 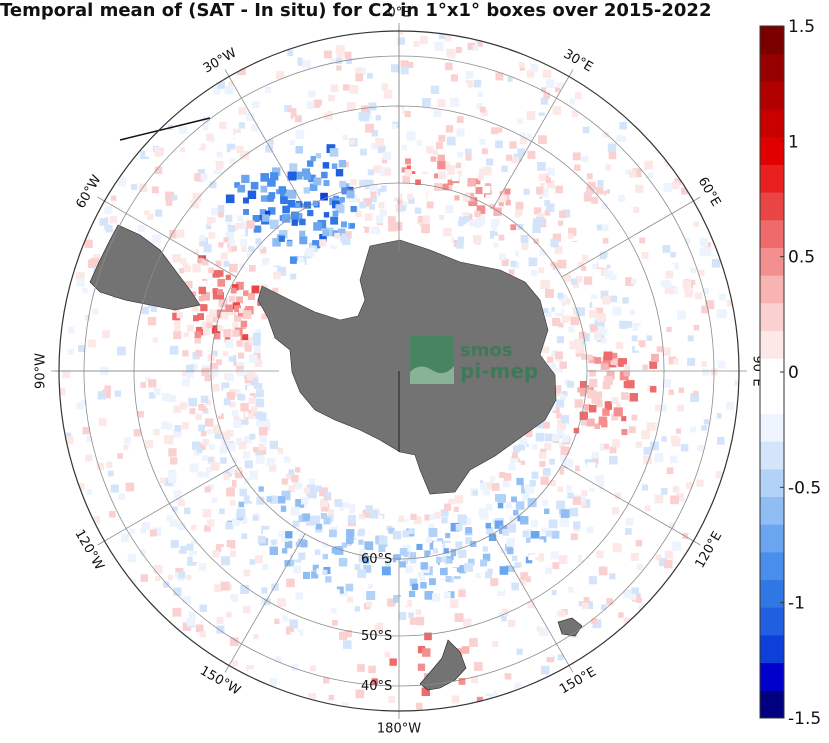 I want to click on svg-text: smos, so click(x=486, y=350).